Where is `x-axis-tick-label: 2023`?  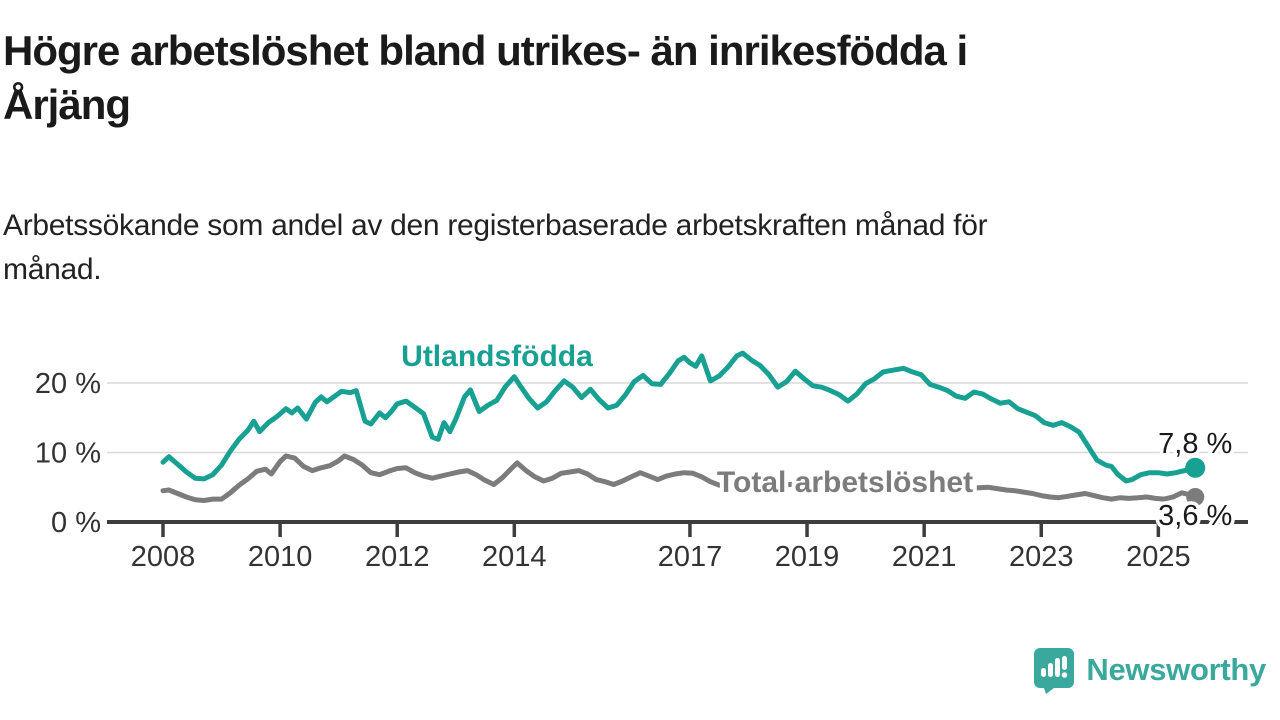
x-axis-tick-label: 2023 is located at coordinates (1041, 557).